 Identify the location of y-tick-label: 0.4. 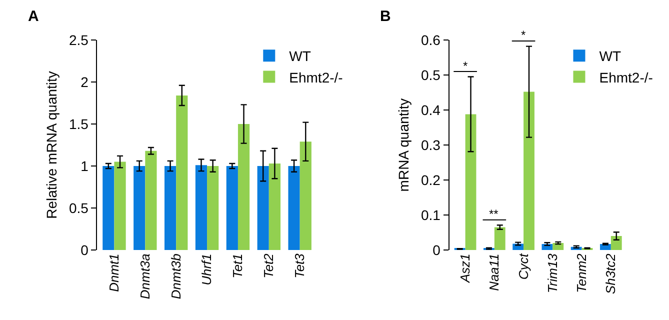
(431, 110).